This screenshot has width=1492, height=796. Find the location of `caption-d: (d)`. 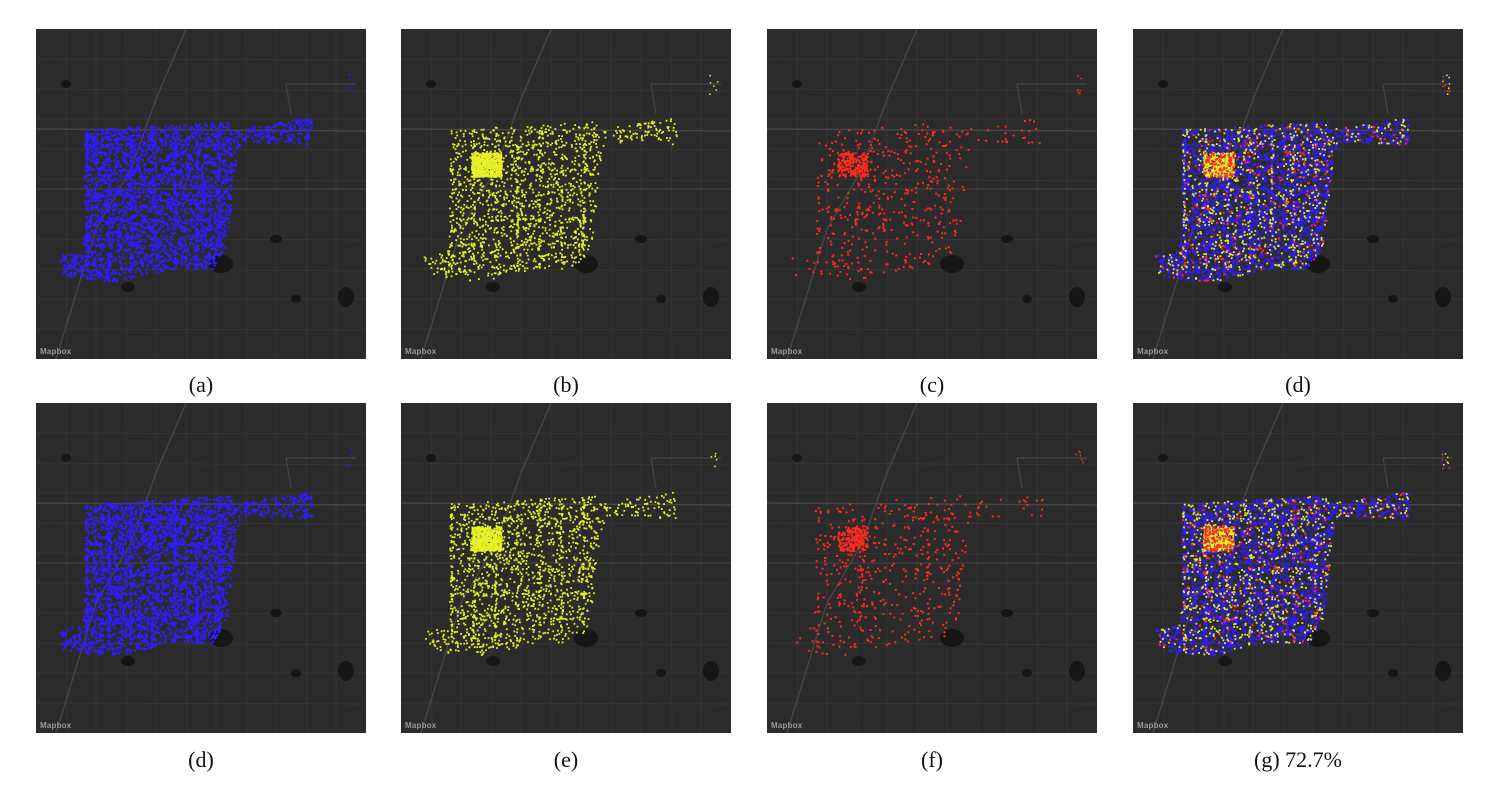

caption-d: (d) is located at coordinates (1298, 385).